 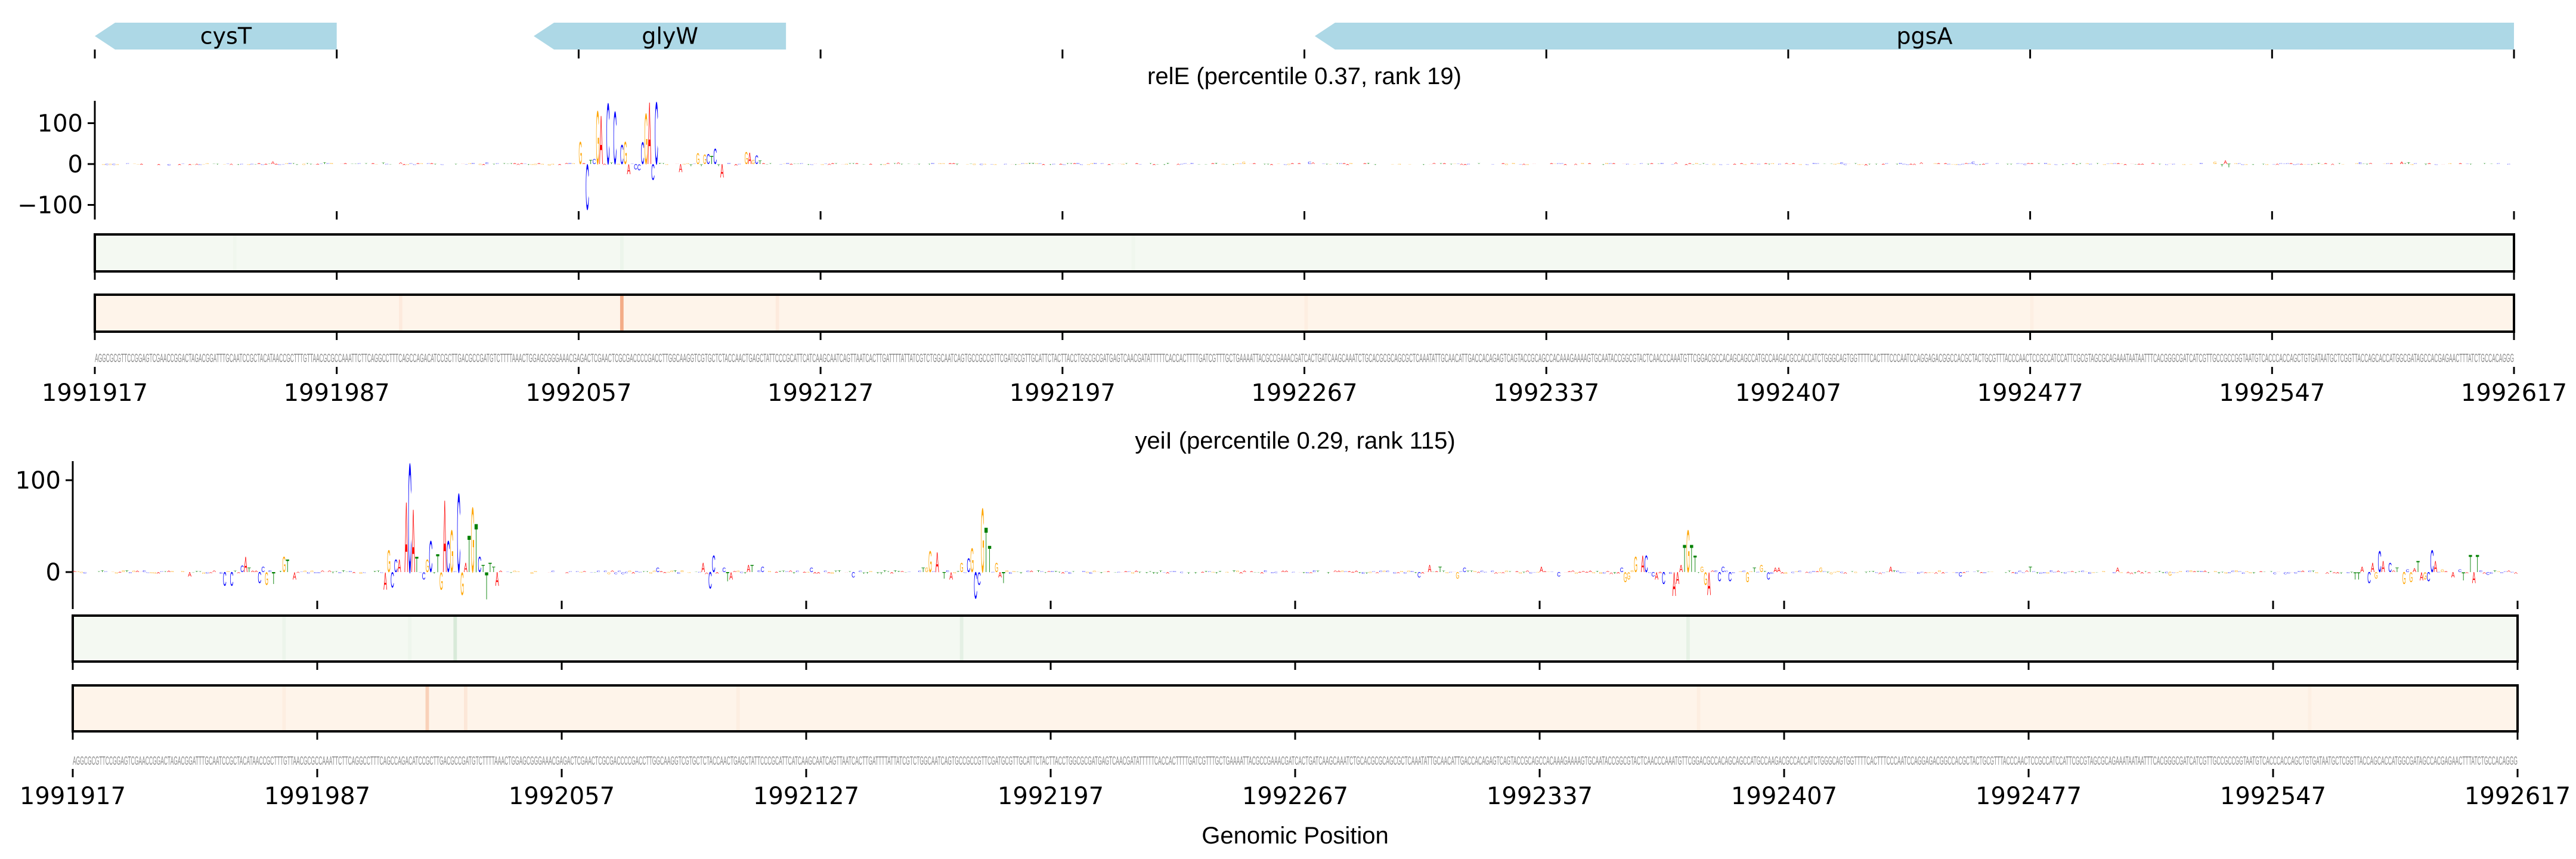 What do you see at coordinates (1305, 76) in the screenshot?
I see `panel-title: relE (percentile 0.37, rank 19)` at bounding box center [1305, 76].